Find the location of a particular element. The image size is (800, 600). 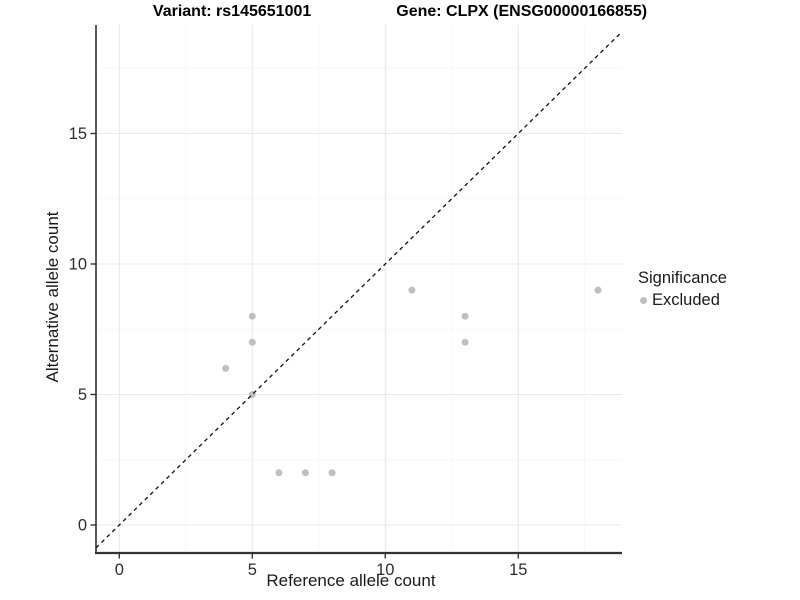

legend: Significance Excluded is located at coordinates (682, 289).